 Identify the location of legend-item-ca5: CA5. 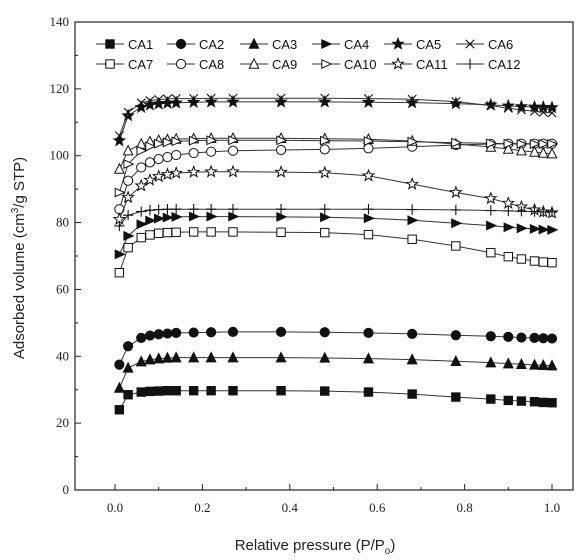
(412, 44).